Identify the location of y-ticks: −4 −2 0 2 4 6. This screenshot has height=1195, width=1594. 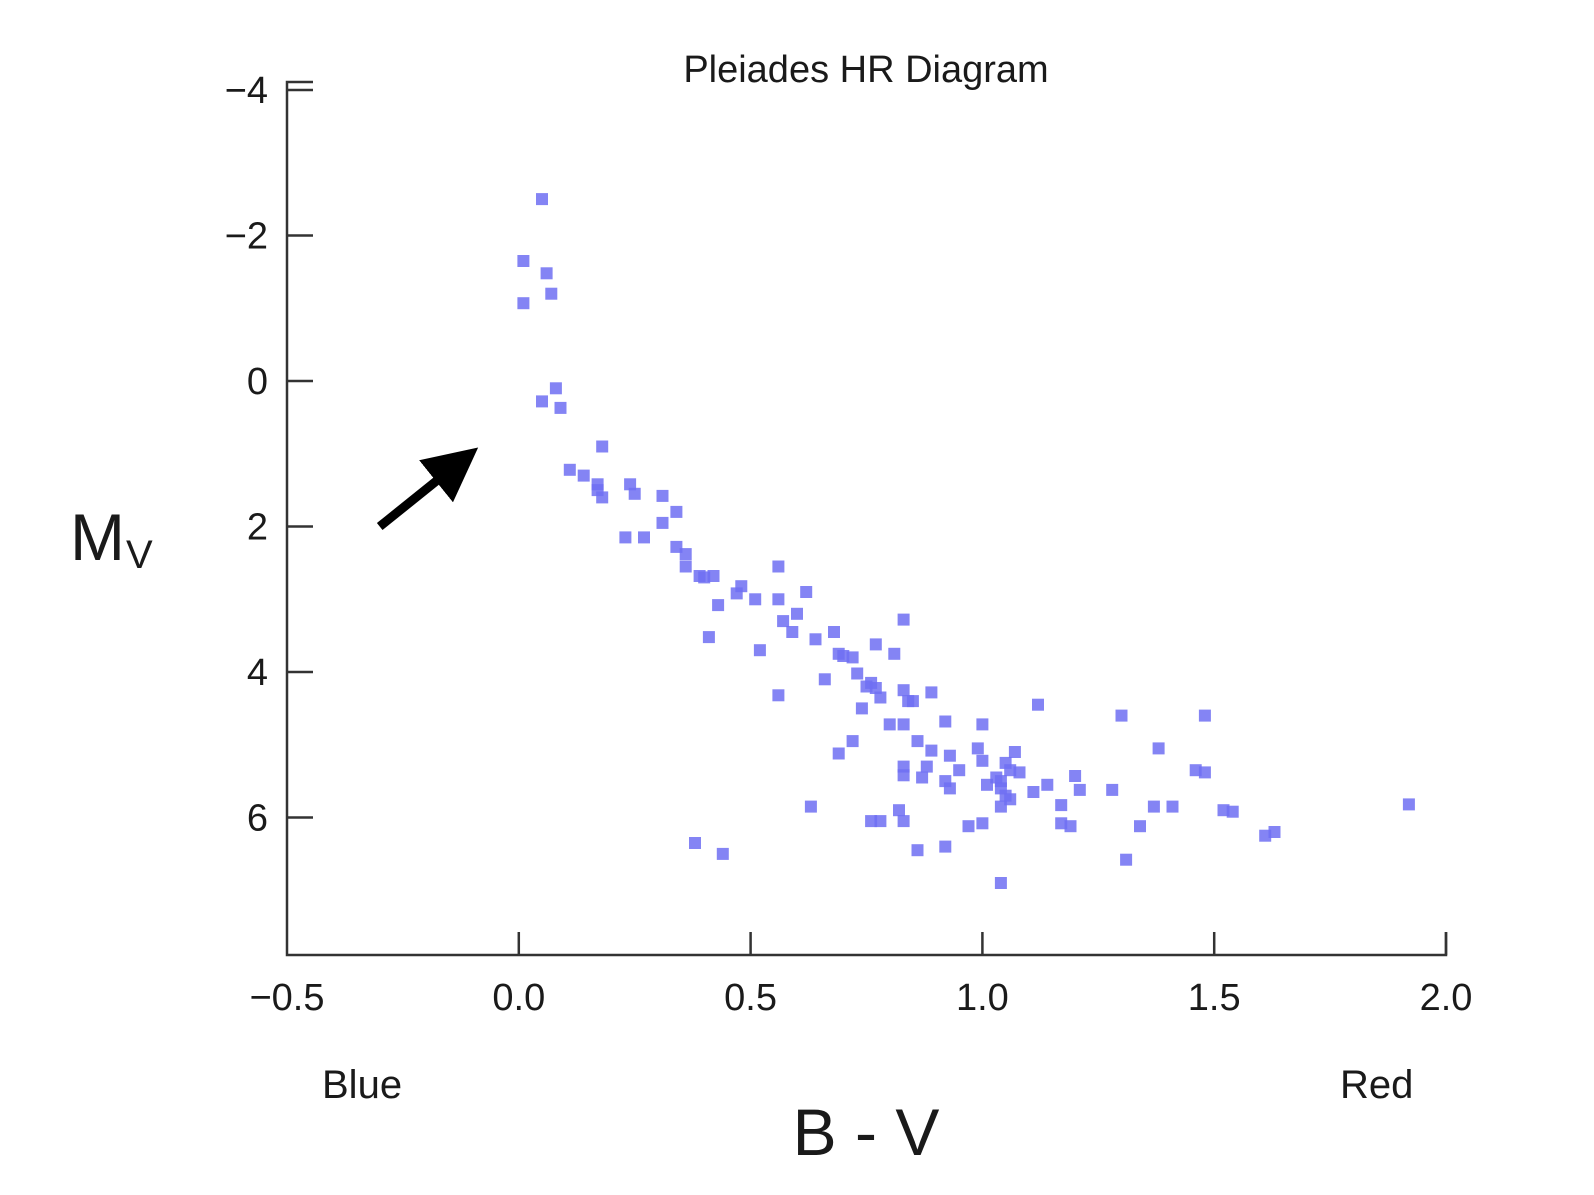
(269, 455).